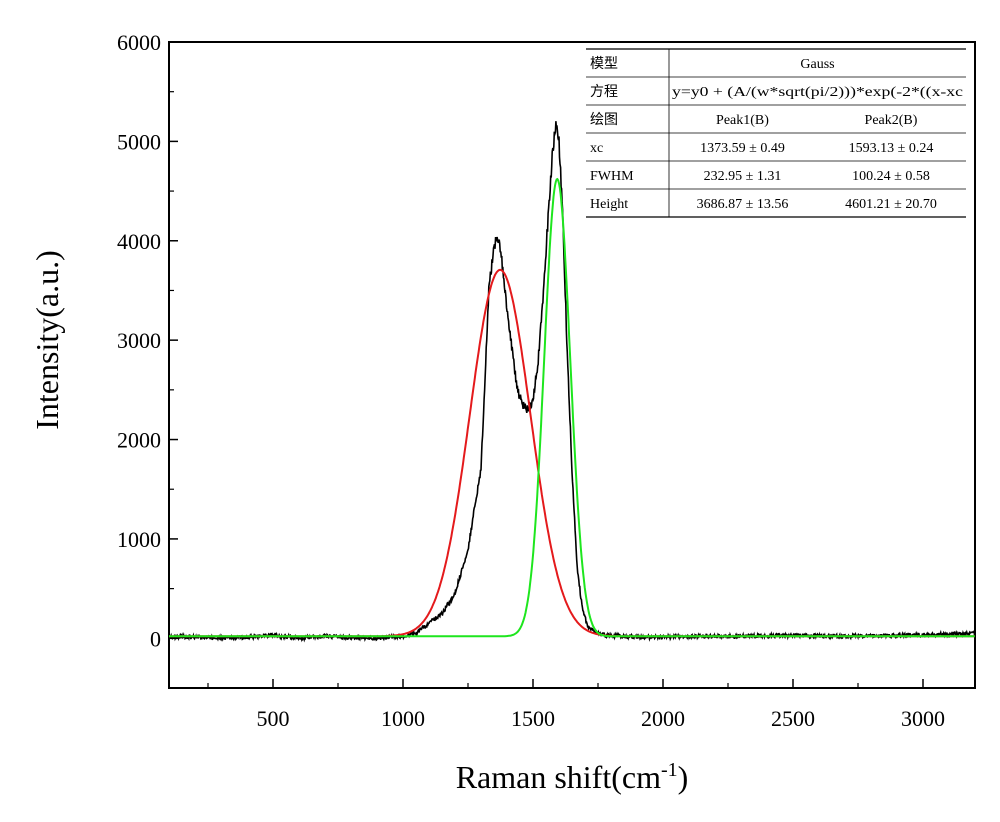 The image size is (1000, 822). Describe the element at coordinates (139, 42) in the screenshot. I see `y-tick-label: 6000` at that location.